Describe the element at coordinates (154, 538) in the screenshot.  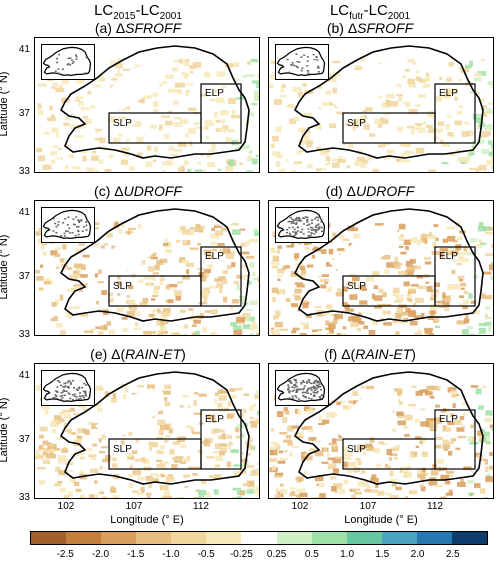
I see `colorbar-segment` at that location.